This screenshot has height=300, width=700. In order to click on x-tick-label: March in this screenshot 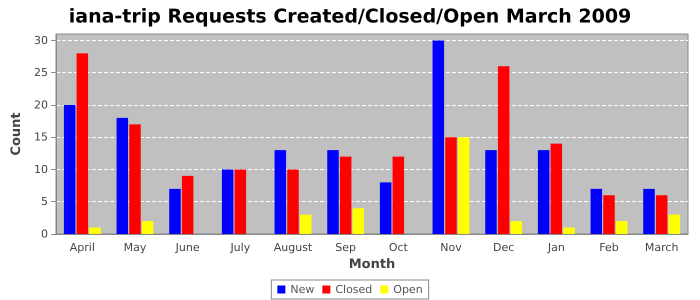, I will do `click(661, 247)`.